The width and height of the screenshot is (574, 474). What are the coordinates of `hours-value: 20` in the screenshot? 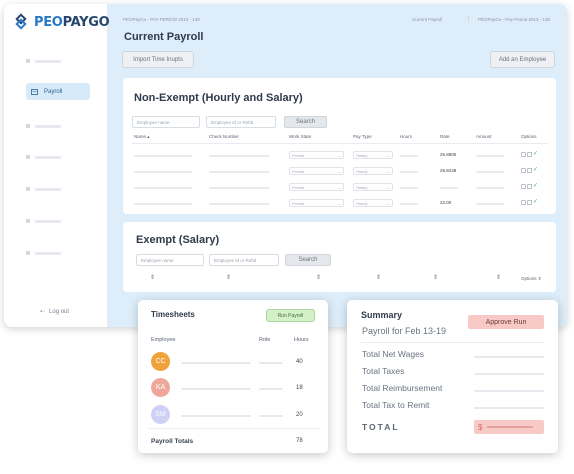 It's located at (299, 415).